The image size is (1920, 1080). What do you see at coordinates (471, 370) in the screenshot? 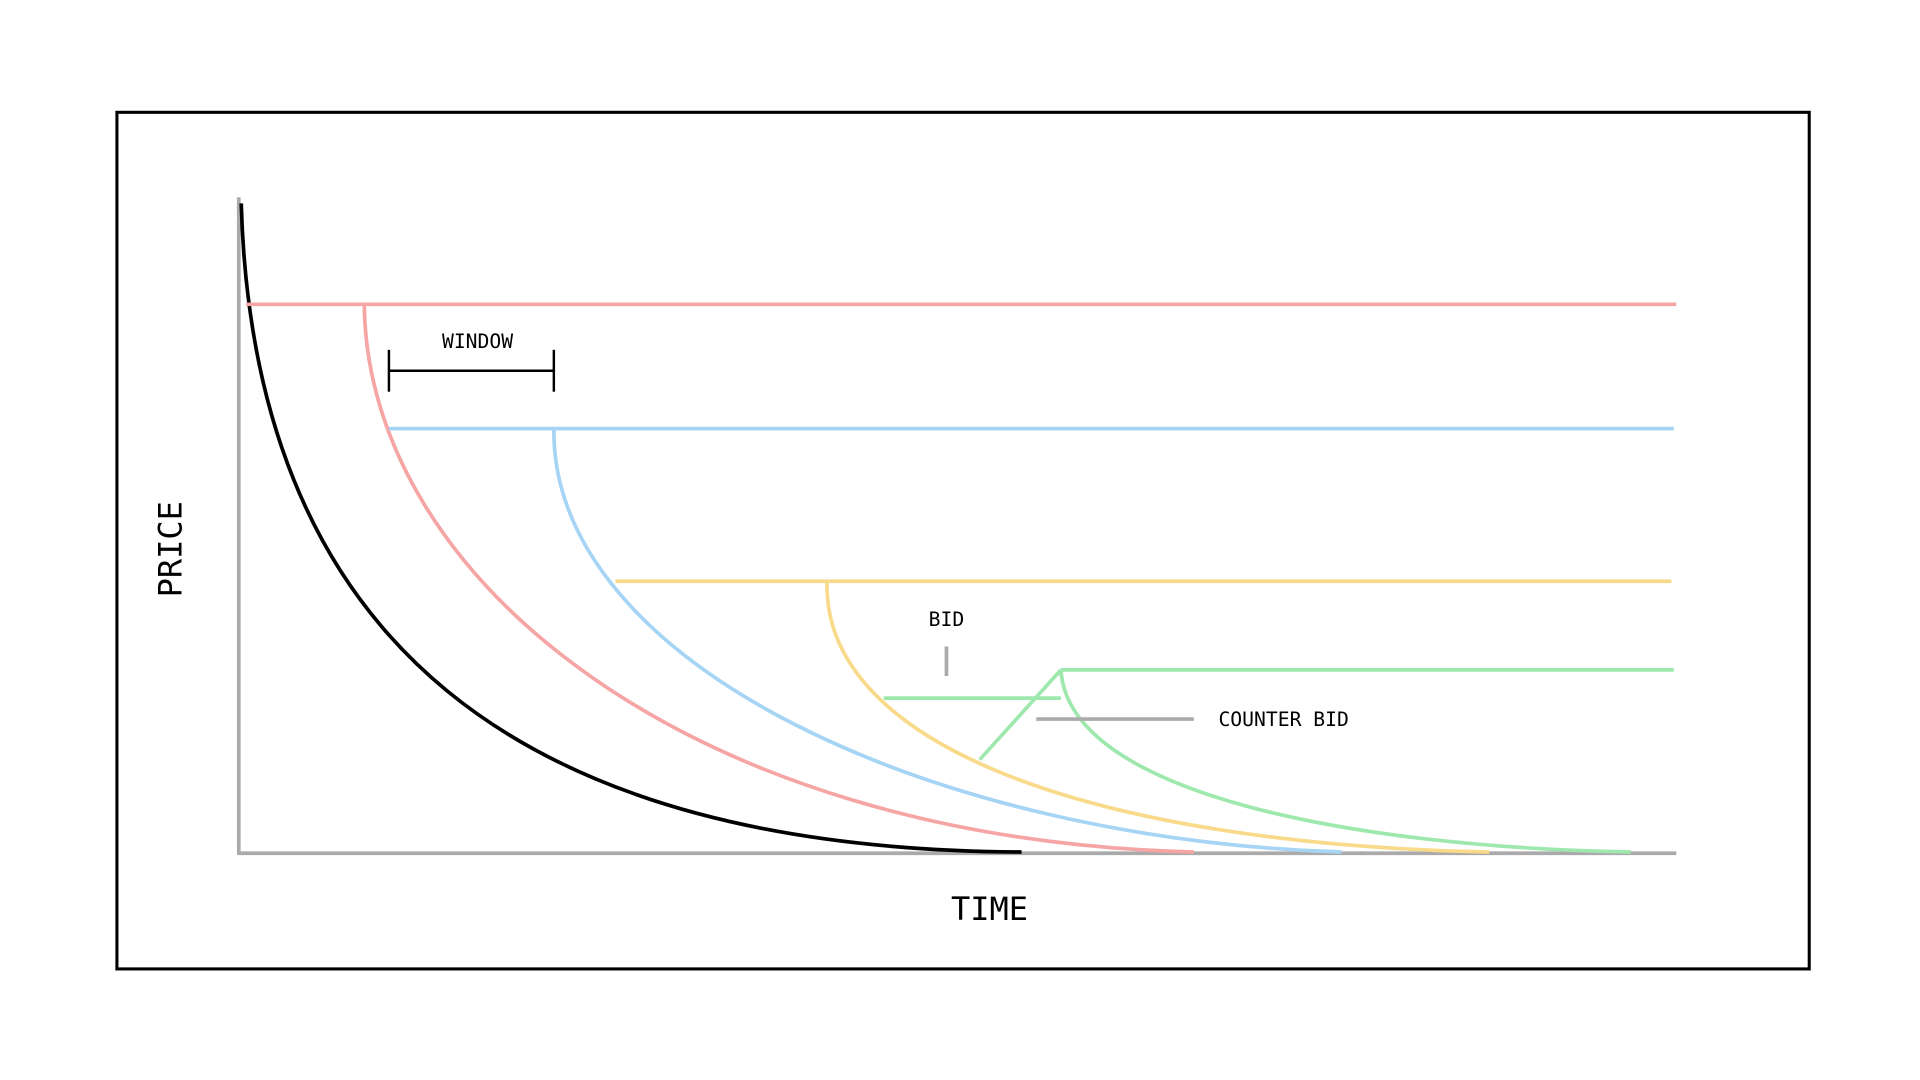
I see `window-bracket` at bounding box center [471, 370].